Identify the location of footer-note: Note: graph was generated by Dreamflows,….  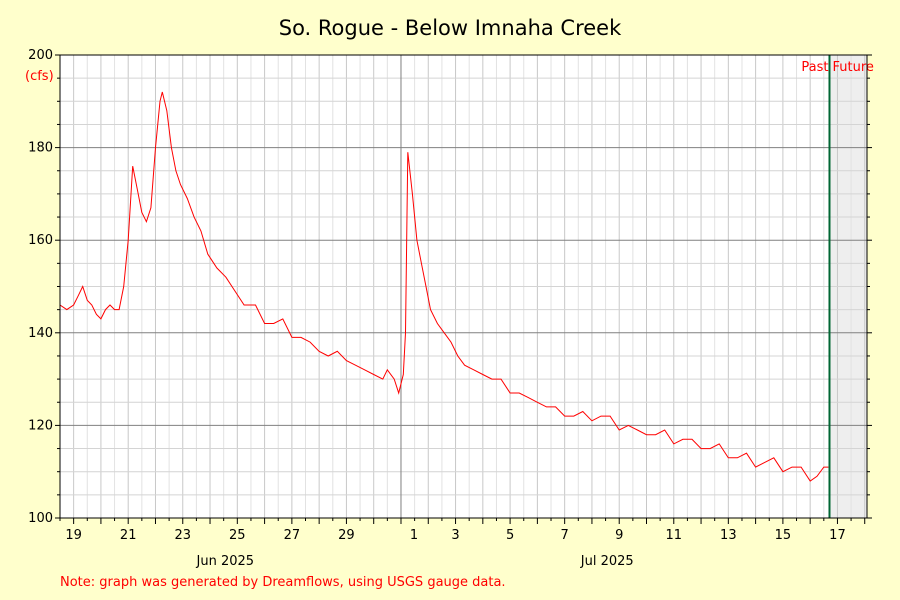
(283, 582).